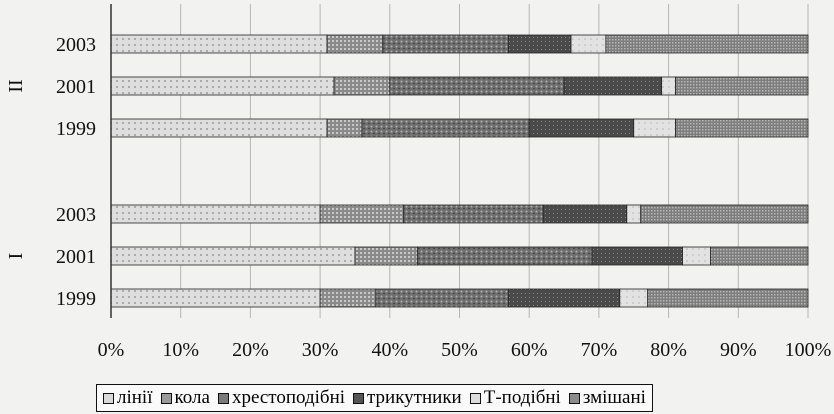 The width and height of the screenshot is (834, 414). What do you see at coordinates (250, 350) in the screenshot?
I see `x-tick-label: 20%` at bounding box center [250, 350].